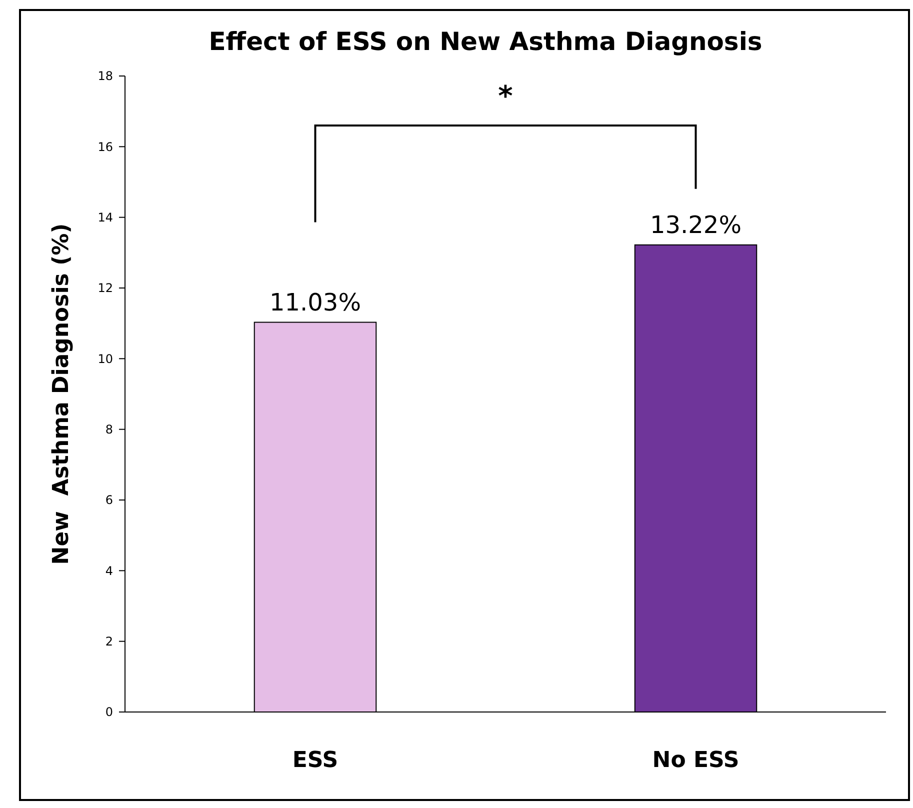 The image size is (913, 808). What do you see at coordinates (506, 95) in the screenshot?
I see `annotation: *` at bounding box center [506, 95].